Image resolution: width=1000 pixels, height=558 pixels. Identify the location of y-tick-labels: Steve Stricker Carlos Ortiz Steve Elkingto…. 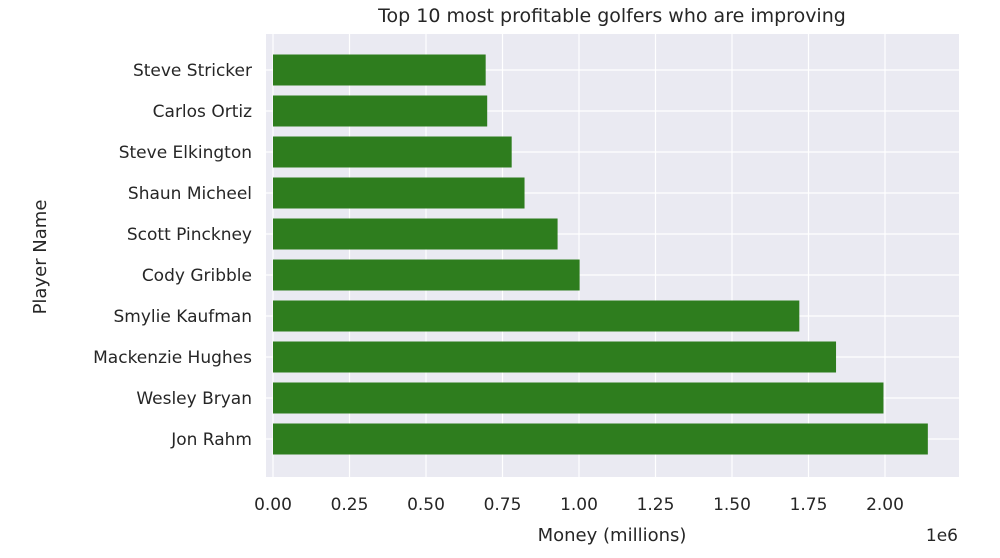
(172, 255).